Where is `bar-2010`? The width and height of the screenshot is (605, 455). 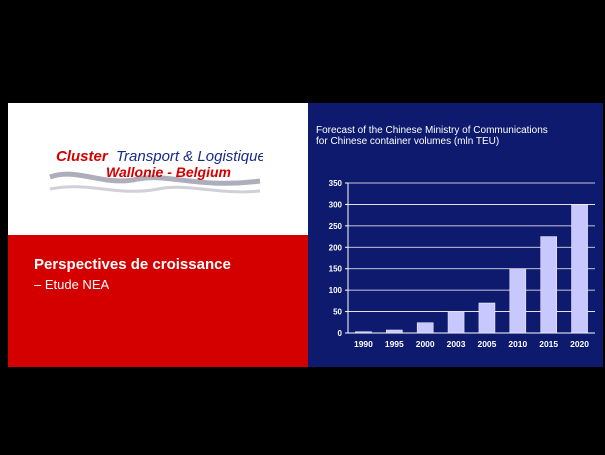 bar-2010 is located at coordinates (518, 301).